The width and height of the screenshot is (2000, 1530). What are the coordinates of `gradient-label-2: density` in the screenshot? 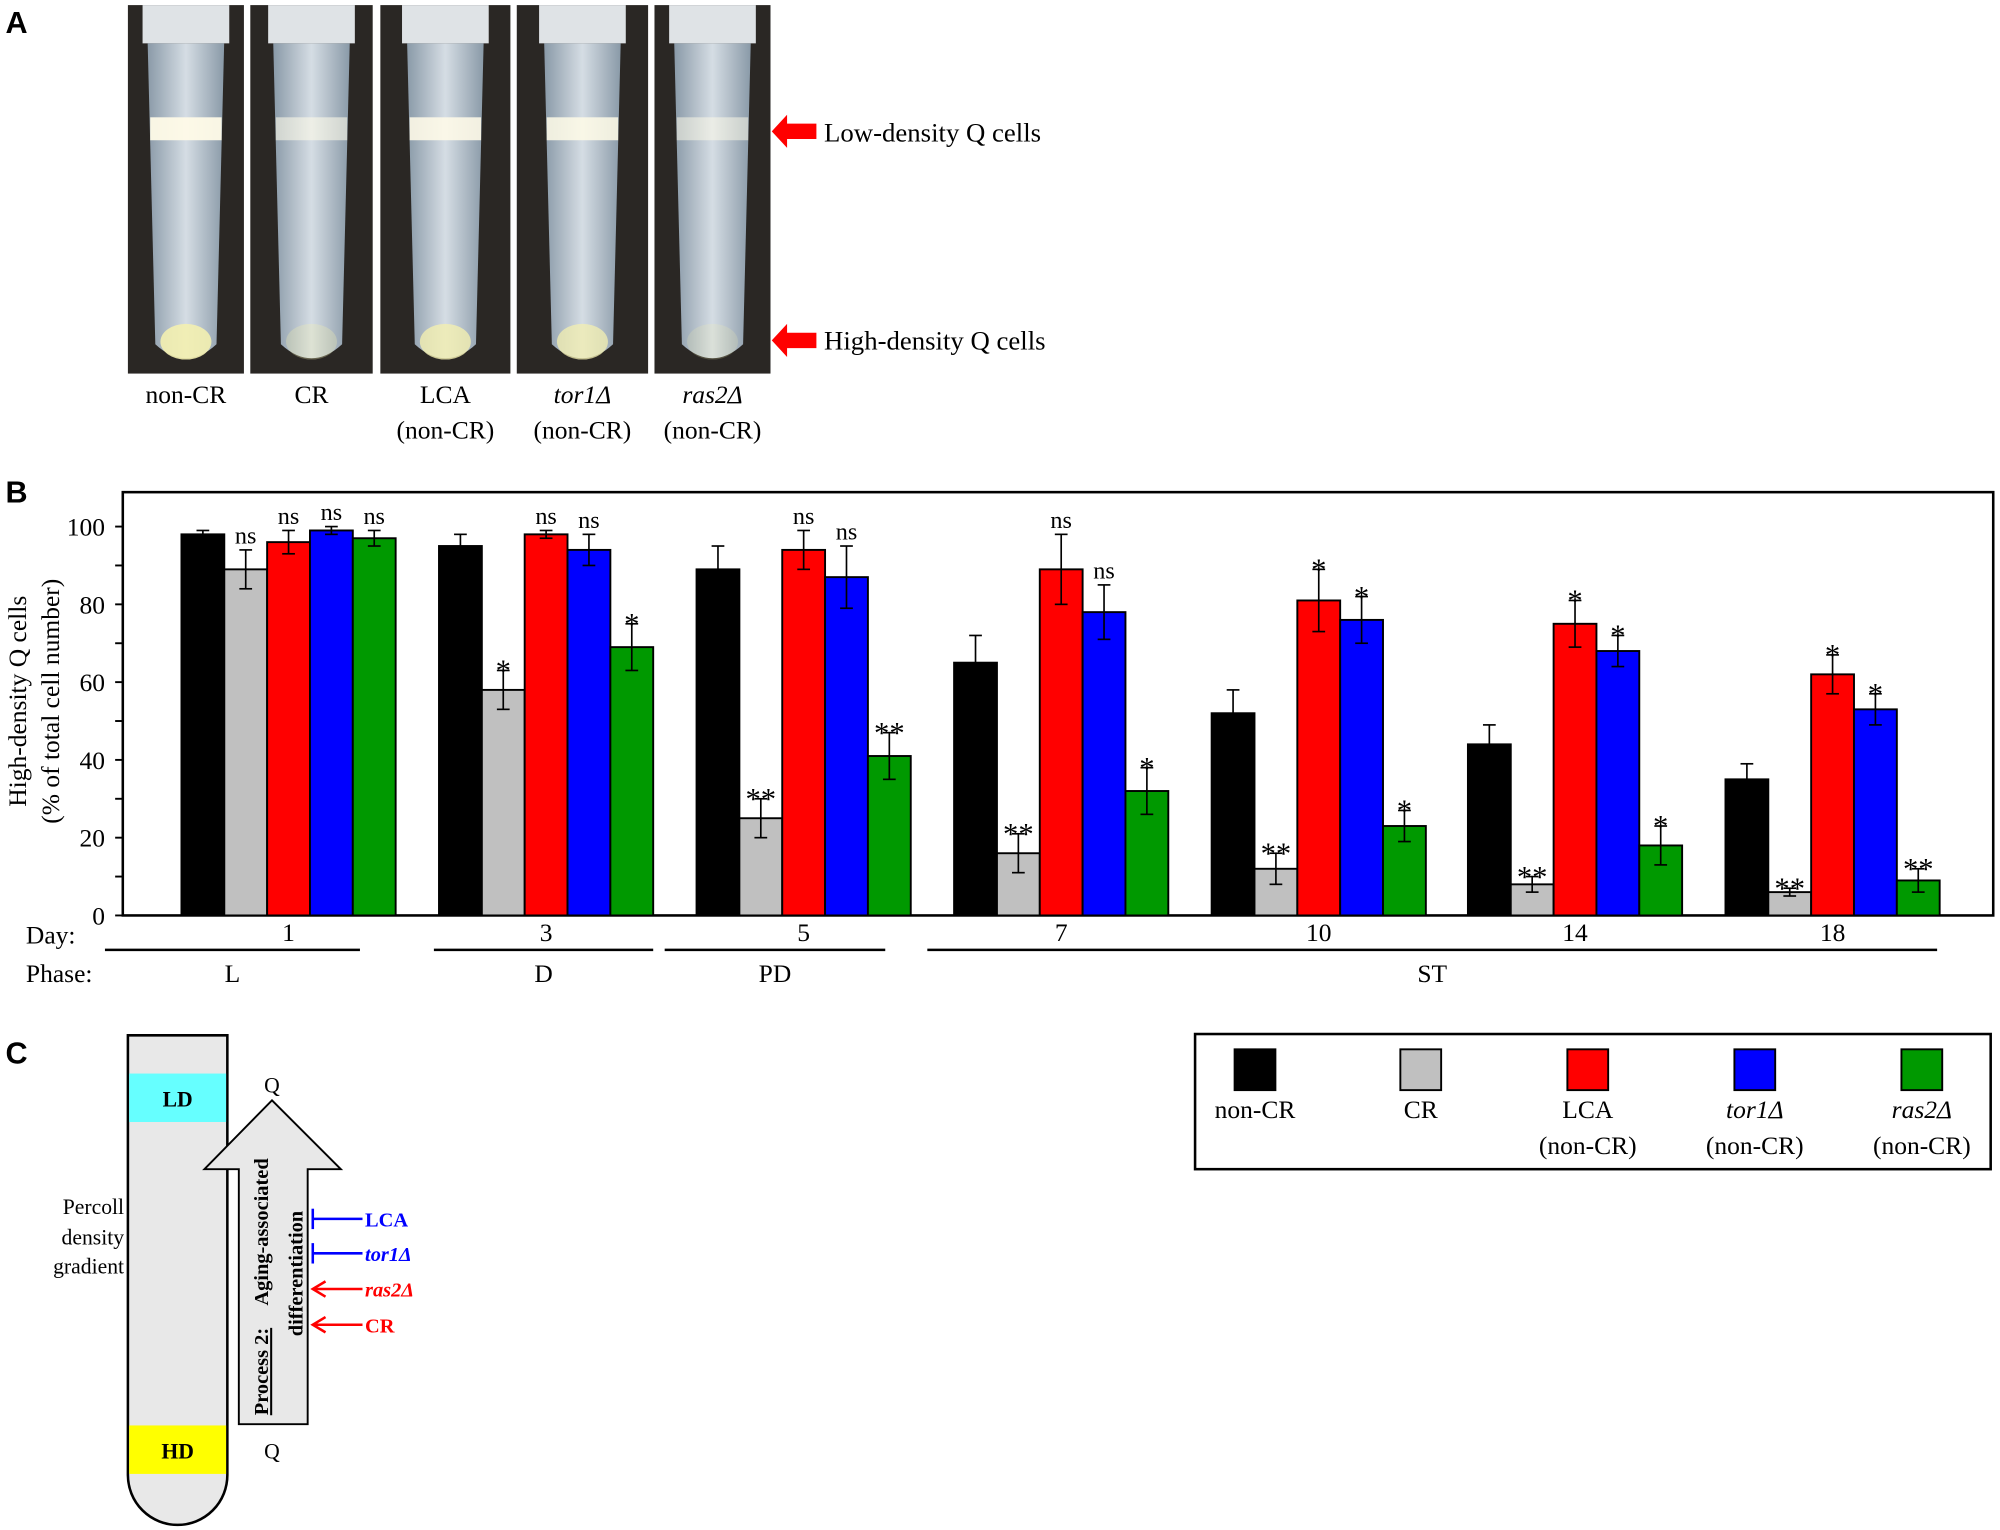 It's located at (93, 1237).